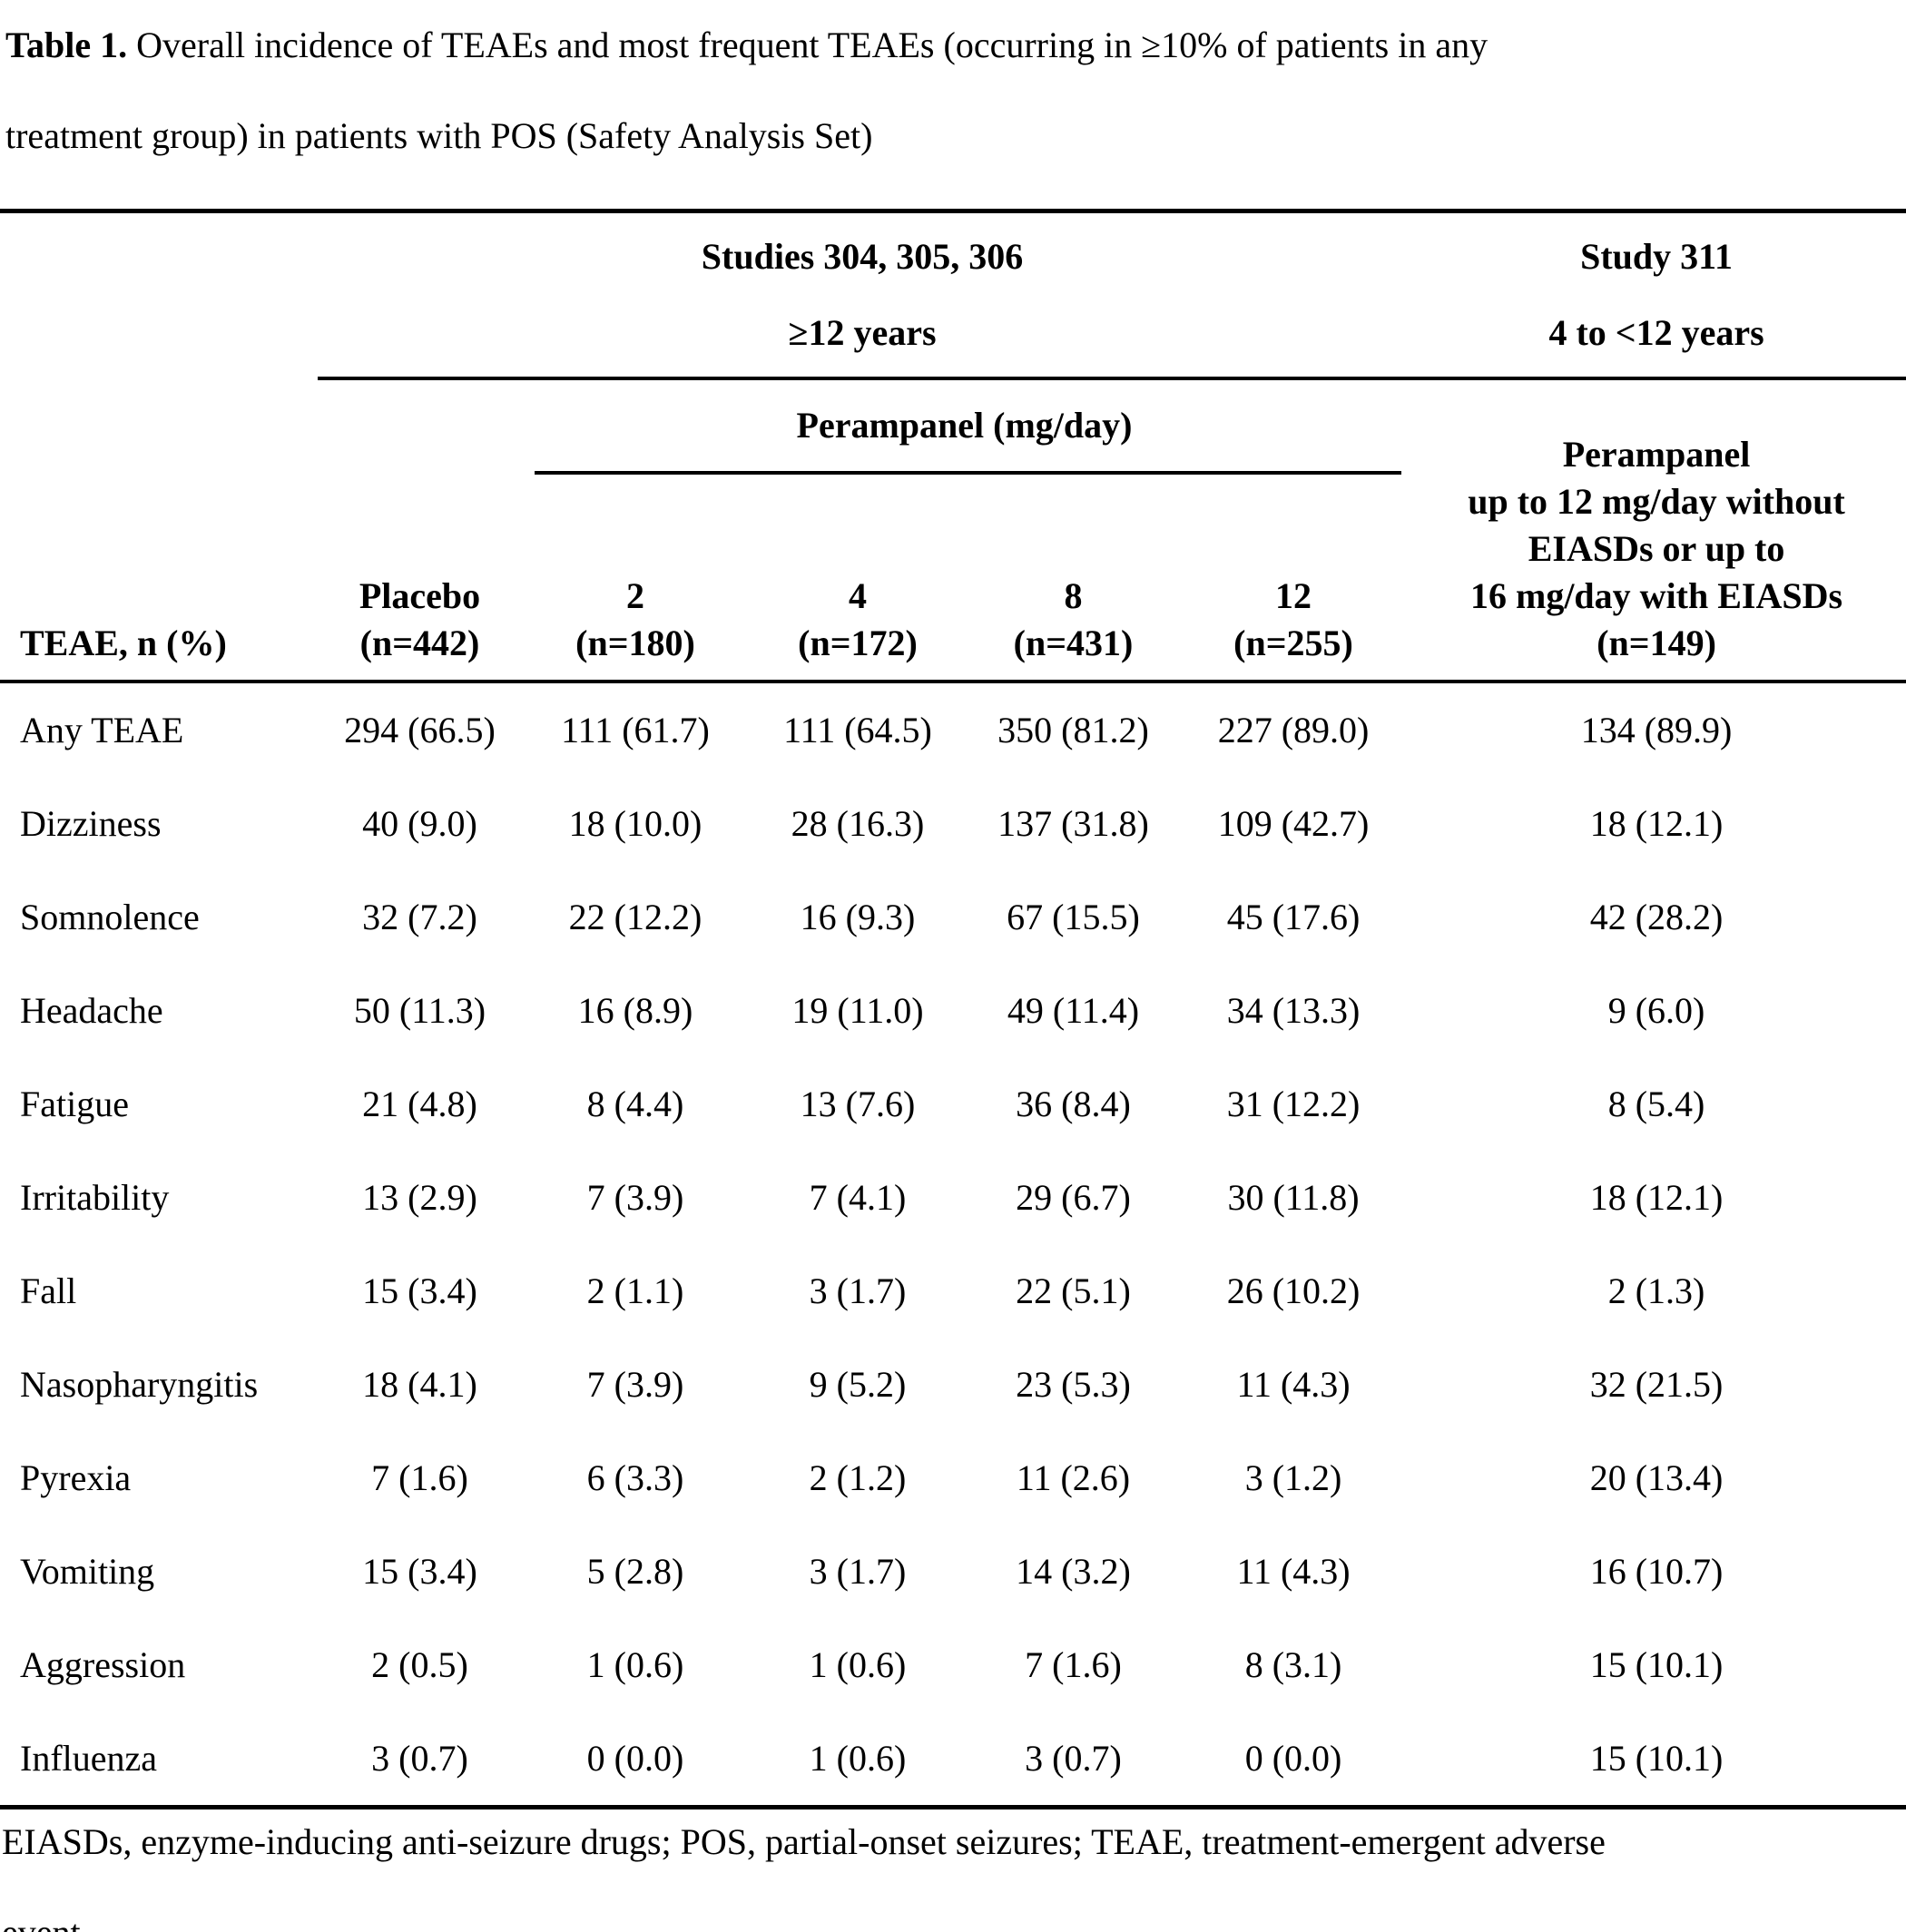 The image size is (1906, 1932). What do you see at coordinates (420, 595) in the screenshot?
I see `placebo-header-line-1: Placebo` at bounding box center [420, 595].